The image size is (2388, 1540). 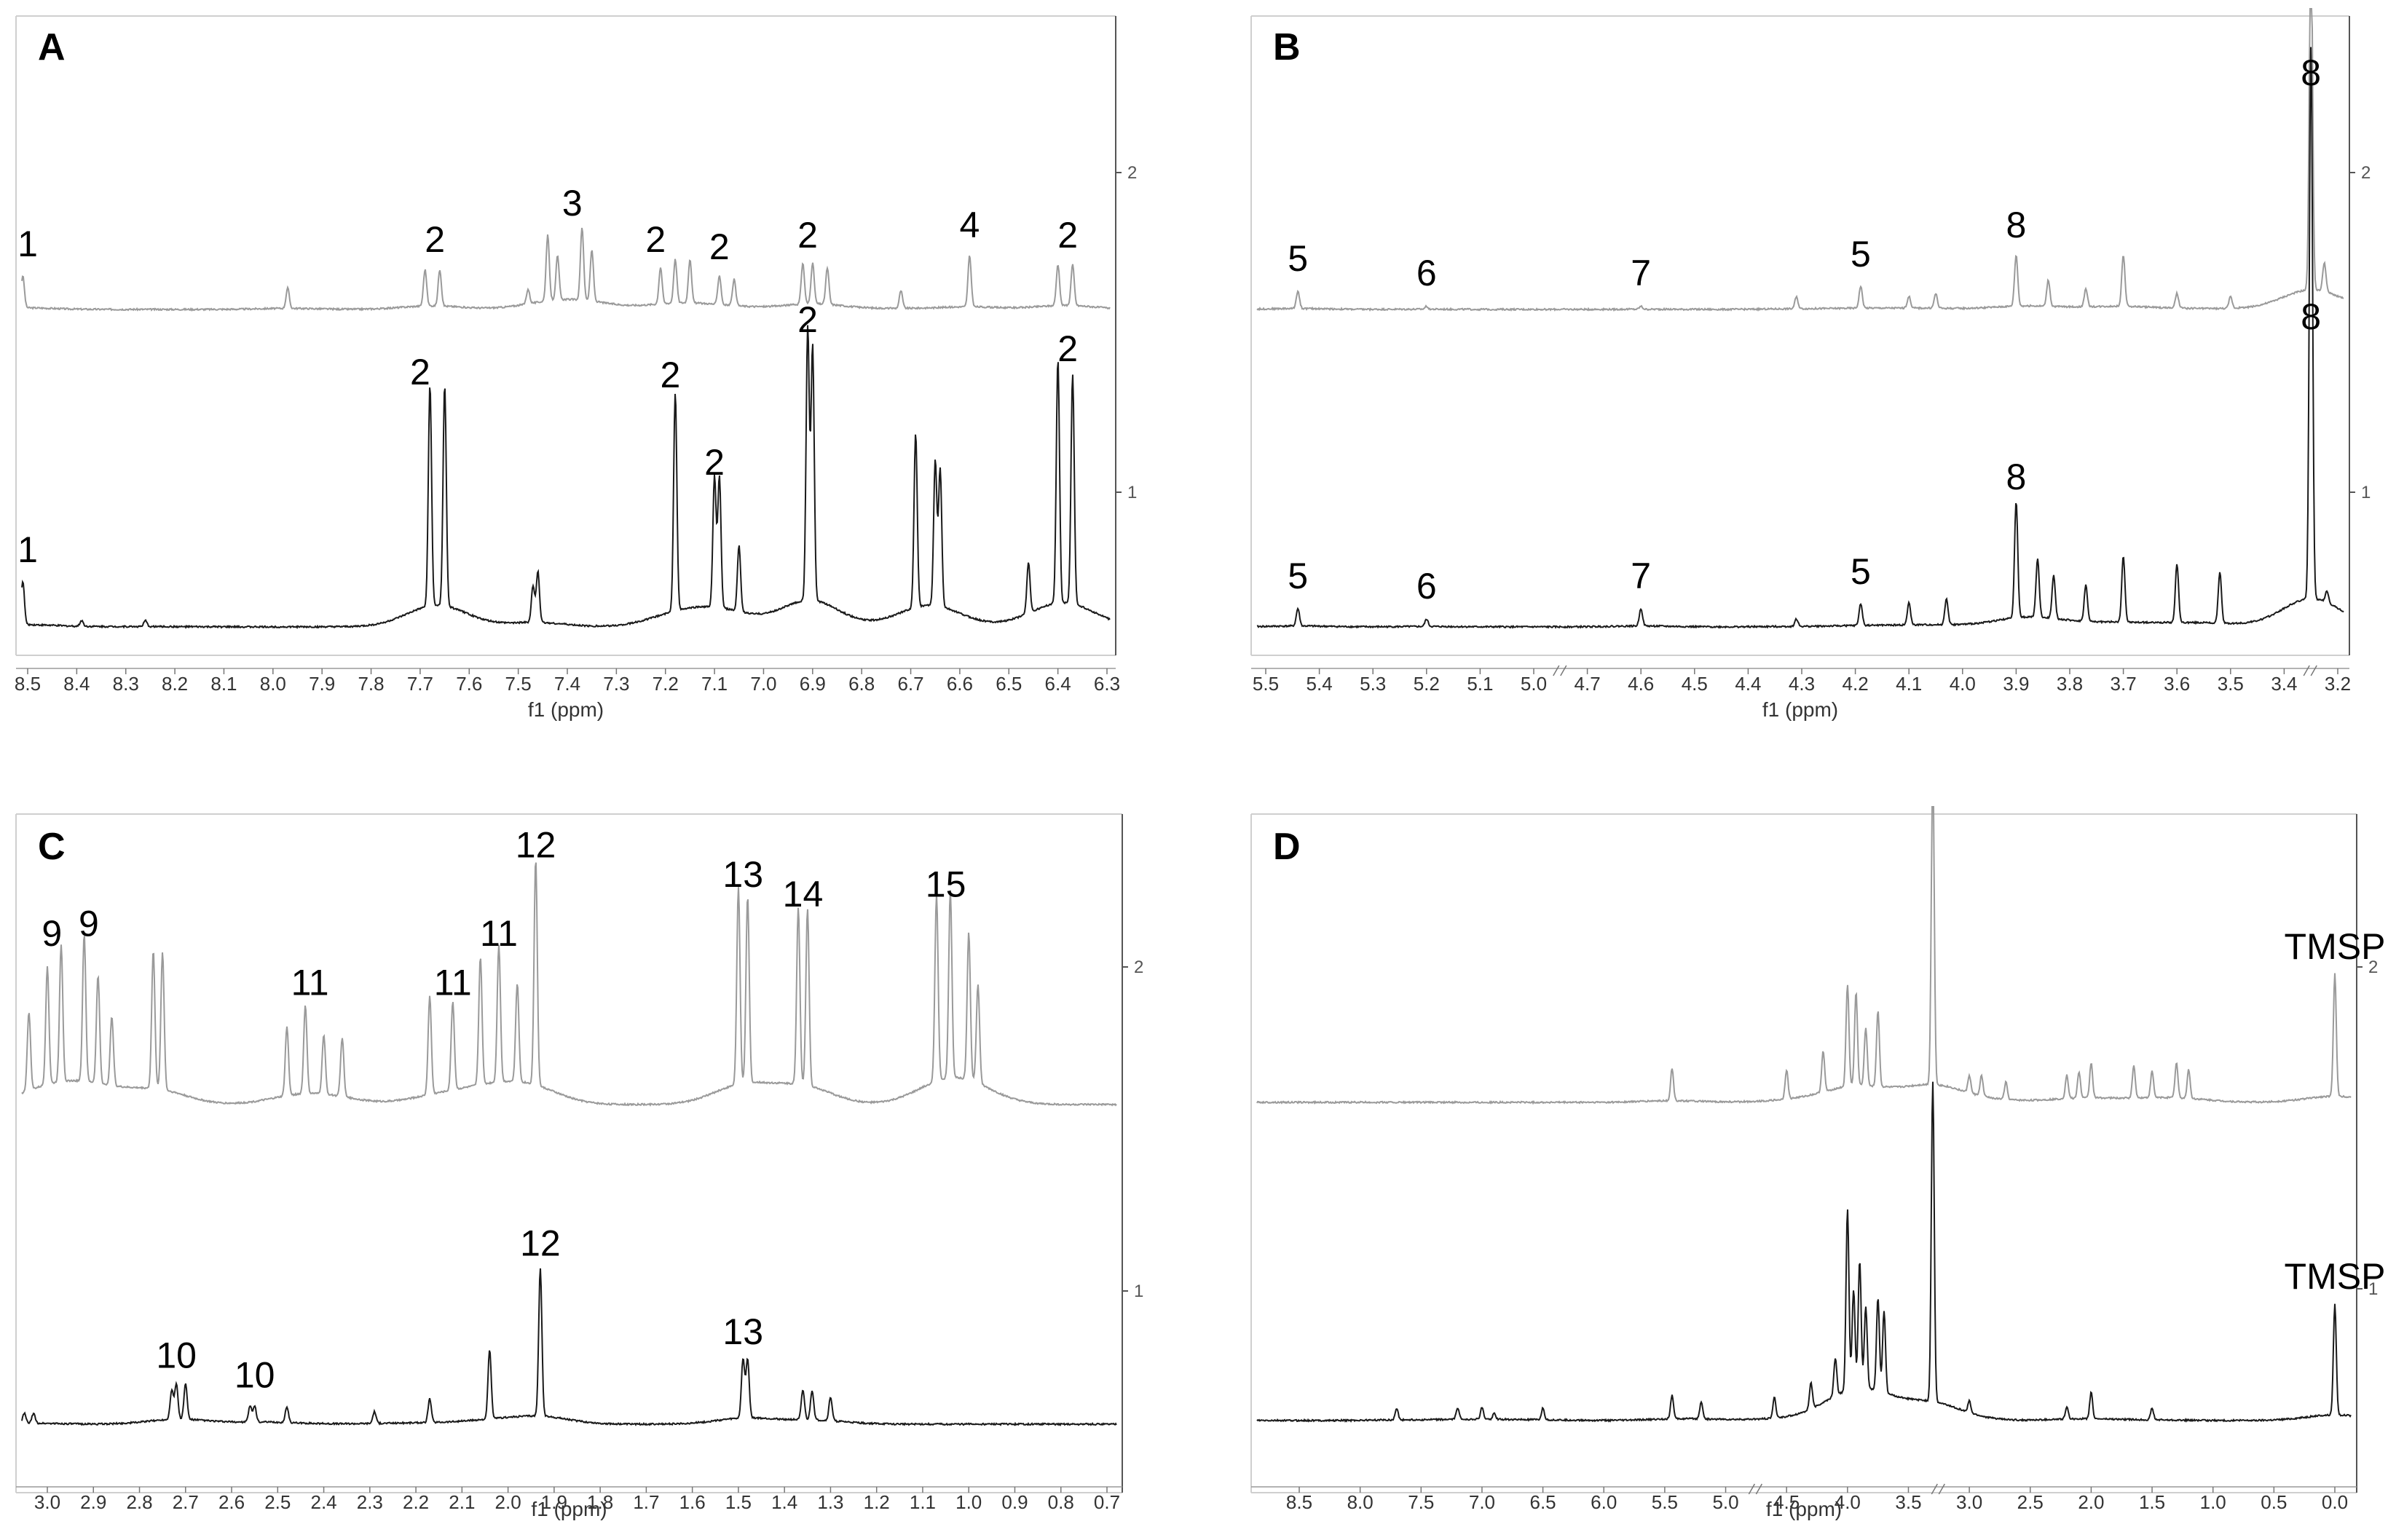 I want to click on peak-label: 14, so click(x=803, y=894).